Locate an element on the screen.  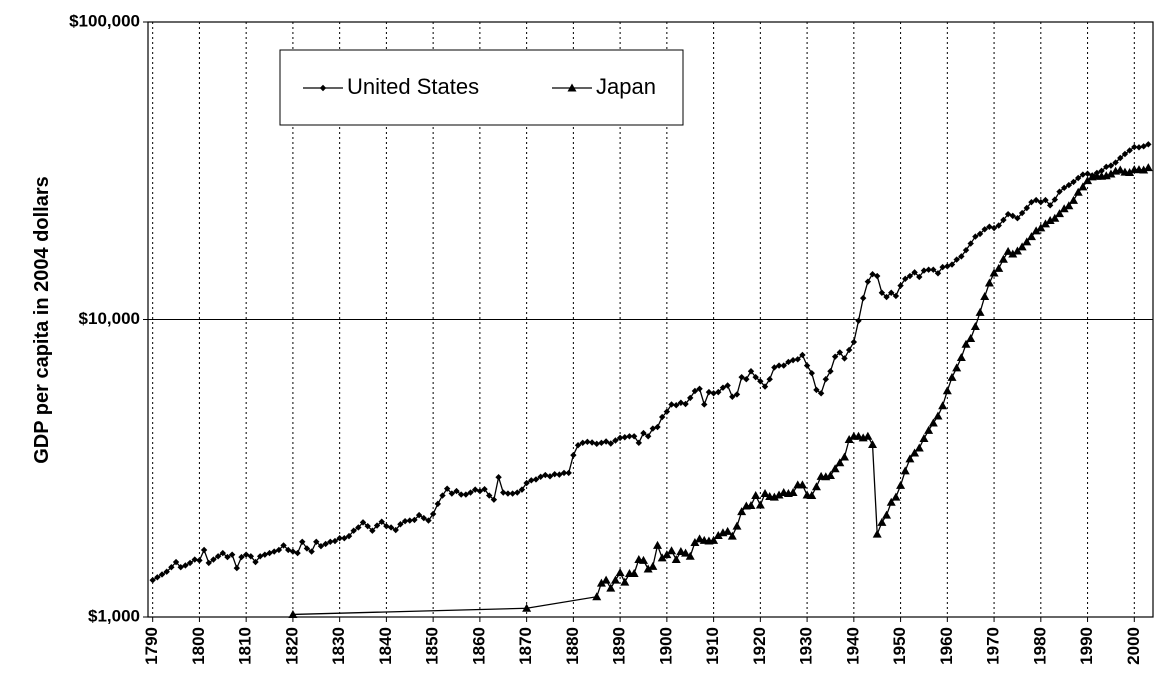
x-tick-label: 1950 is located at coordinates (899, 646).